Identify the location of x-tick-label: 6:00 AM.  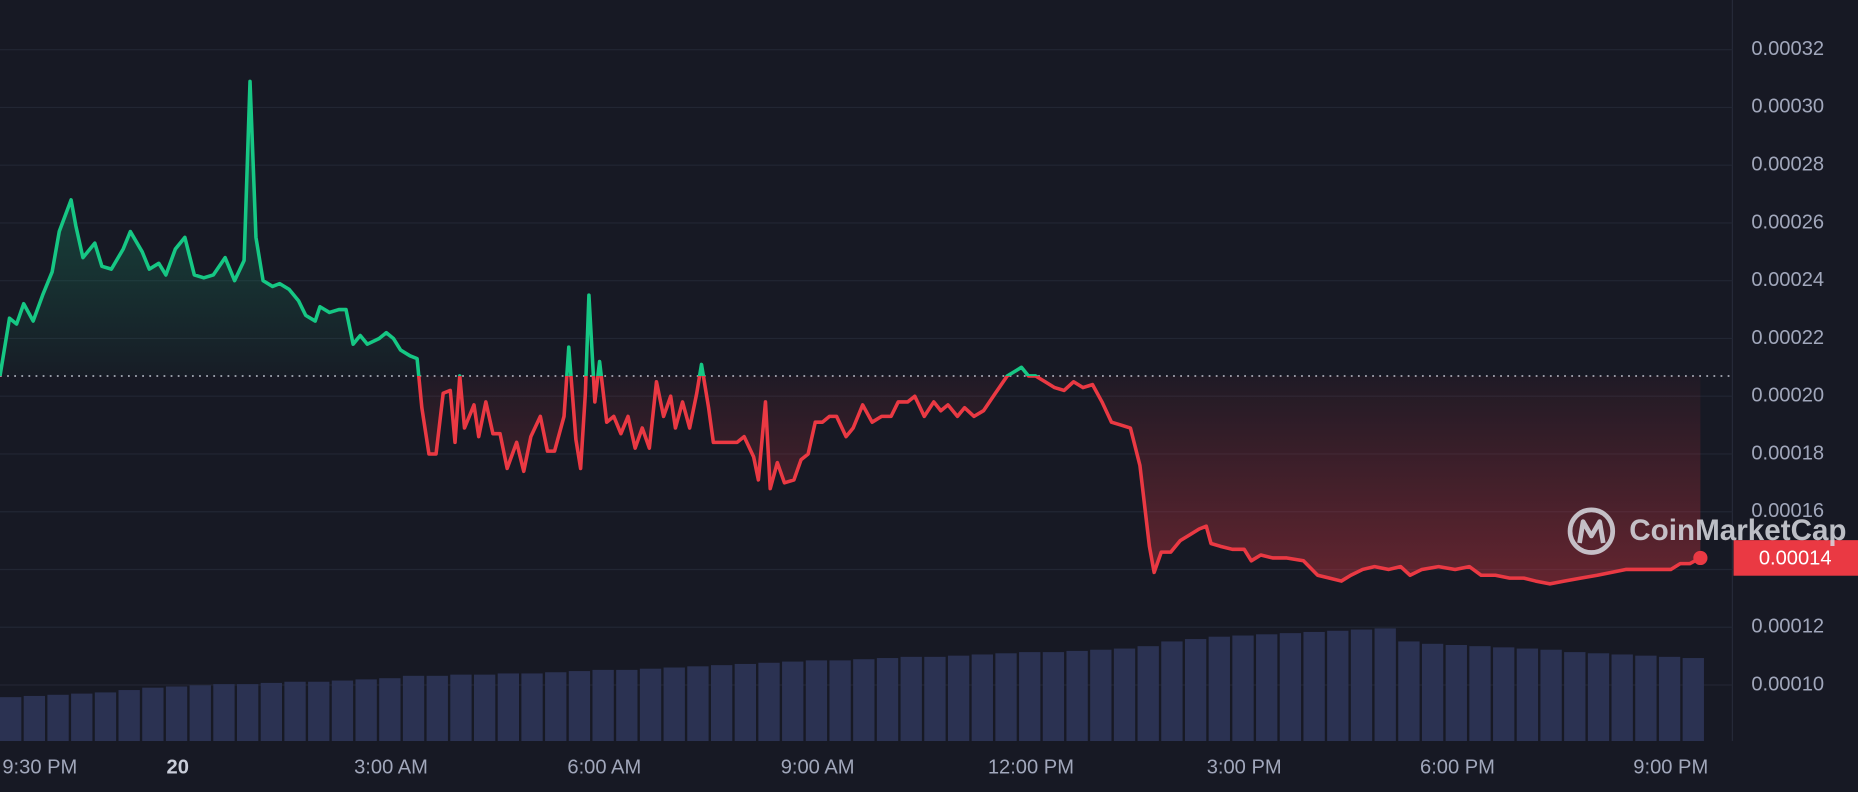
(604, 768).